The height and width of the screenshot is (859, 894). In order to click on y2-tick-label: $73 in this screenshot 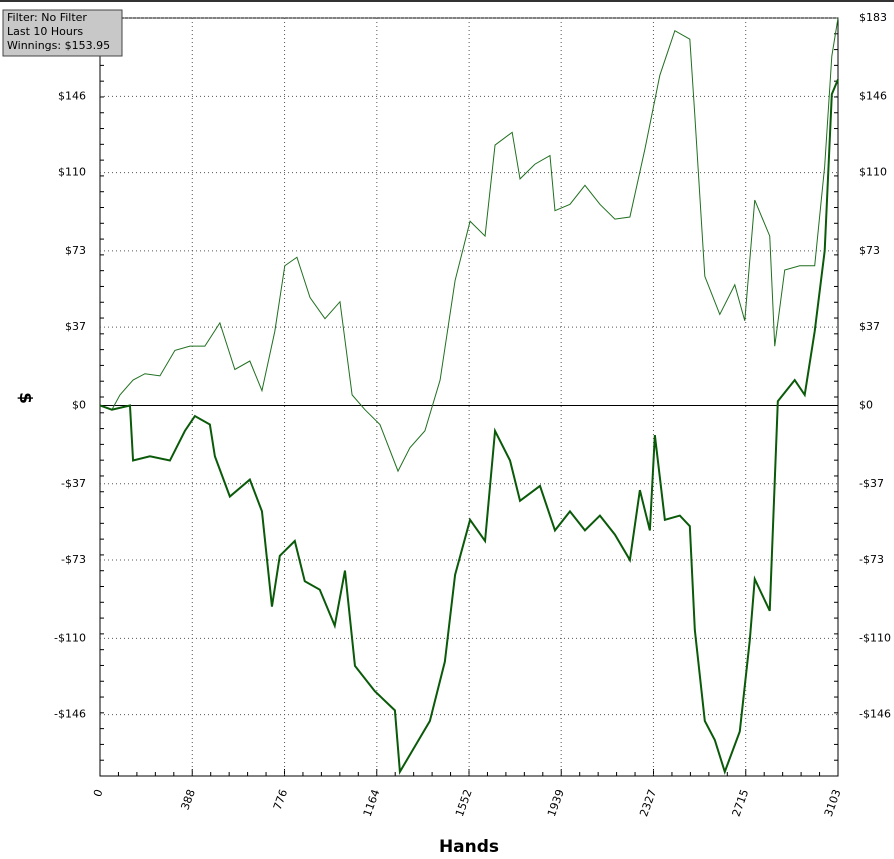, I will do `click(869, 250)`.